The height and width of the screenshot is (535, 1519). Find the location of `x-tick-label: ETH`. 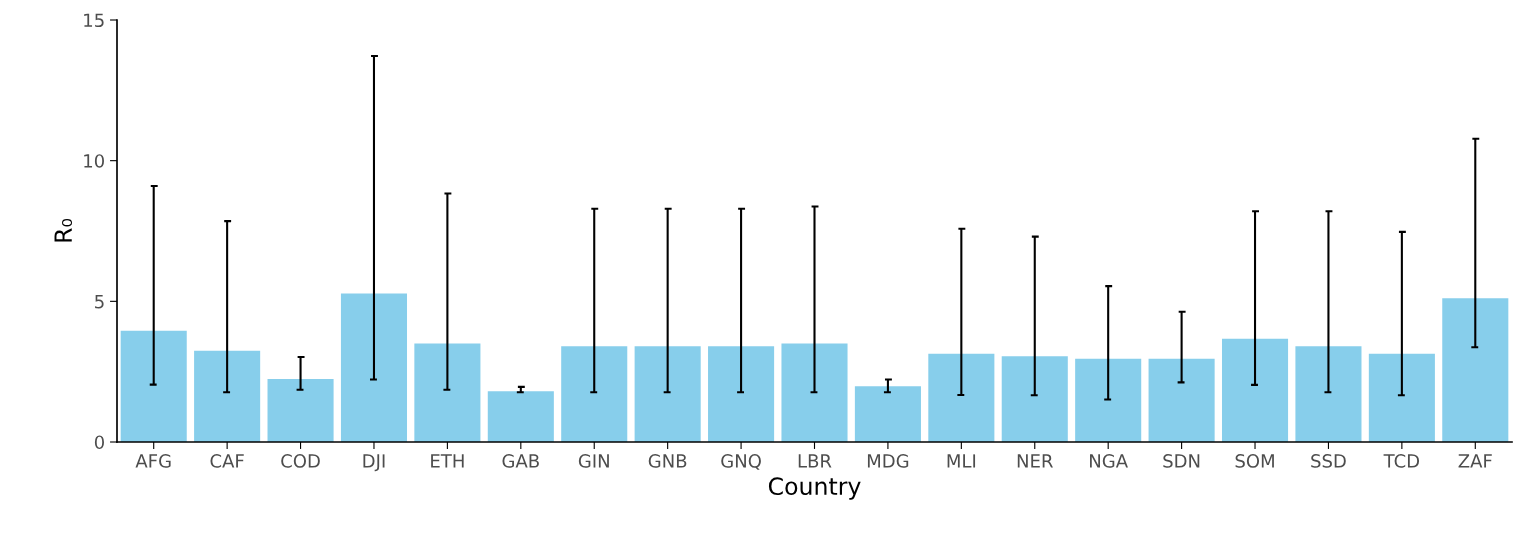

x-tick-label: ETH is located at coordinates (447, 461).